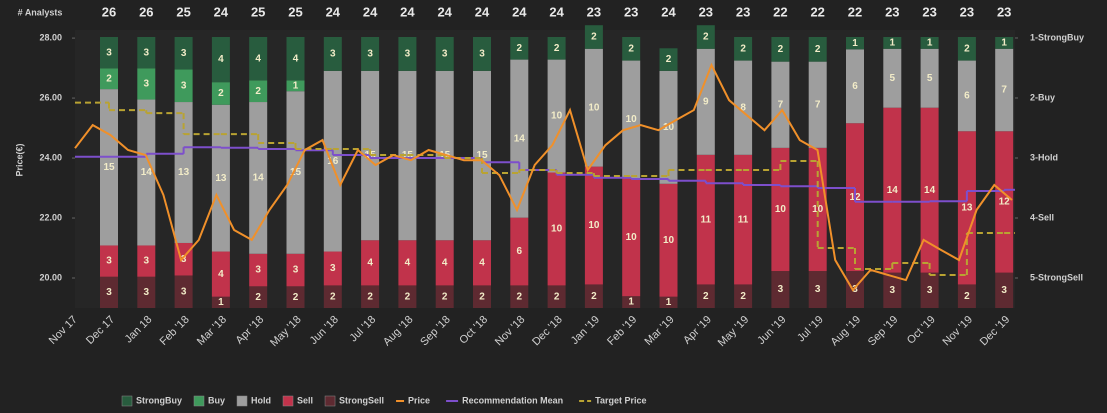  Describe the element at coordinates (706, 219) in the screenshot. I see `data-label: 11` at that location.